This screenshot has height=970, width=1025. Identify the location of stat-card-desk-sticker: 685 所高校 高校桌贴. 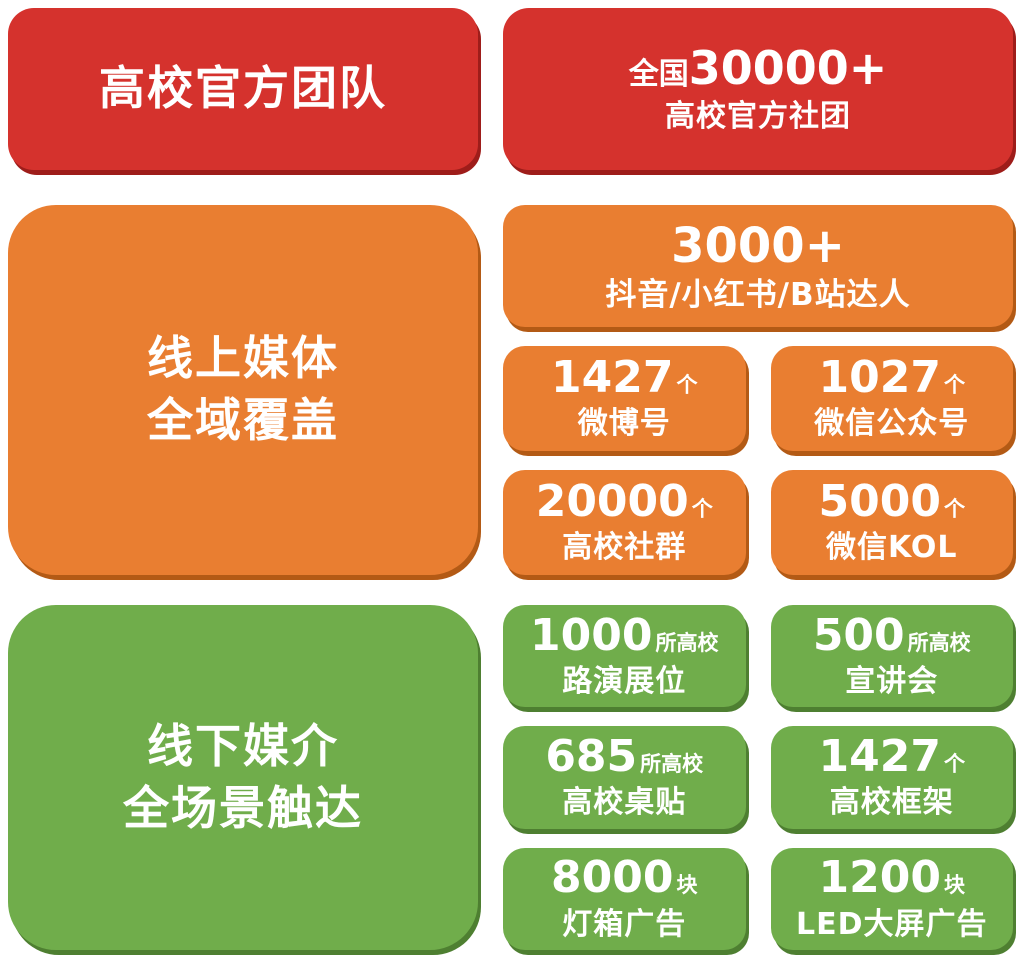
(624, 777).